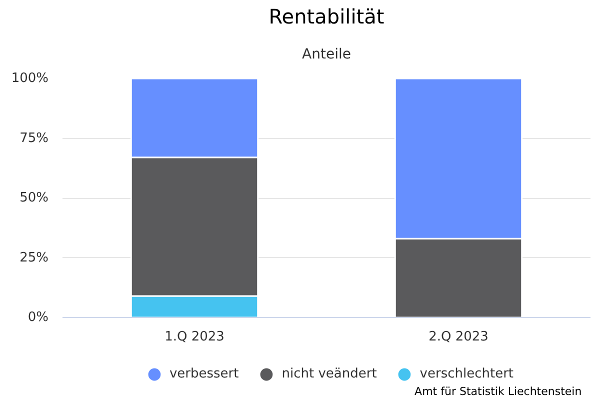  I want to click on legend-label: nicht veändert, so click(329, 373).